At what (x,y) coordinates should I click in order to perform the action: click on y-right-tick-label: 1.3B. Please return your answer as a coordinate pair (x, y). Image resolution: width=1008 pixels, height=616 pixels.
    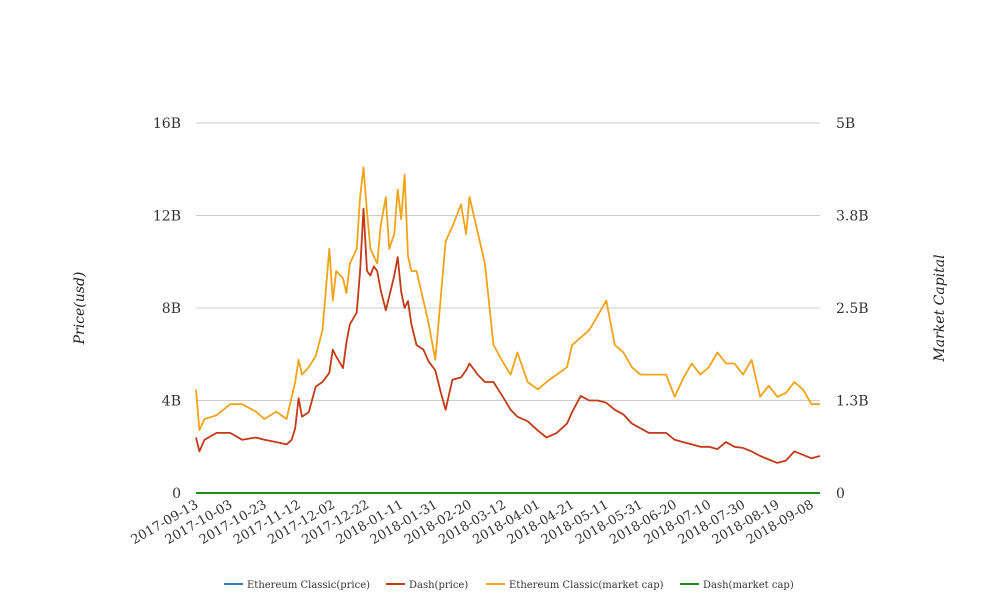
    Looking at the image, I should click on (852, 402).